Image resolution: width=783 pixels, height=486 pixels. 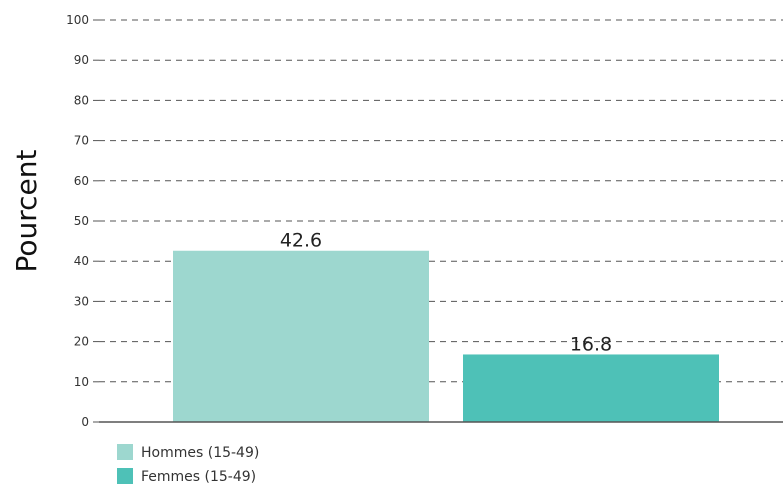 I want to click on y-tick-label: 50, so click(x=81, y=221).